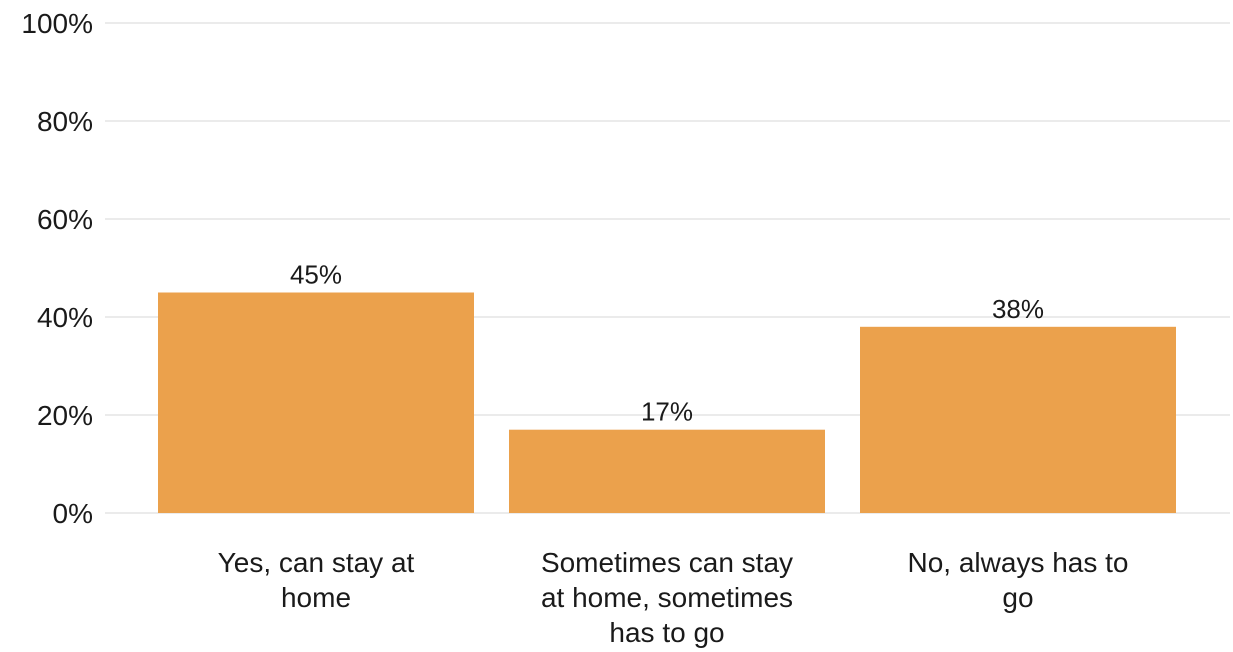 Image resolution: width=1233 pixels, height=652 pixels. I want to click on x-category-label: No, always has to go, so click(1018, 580).